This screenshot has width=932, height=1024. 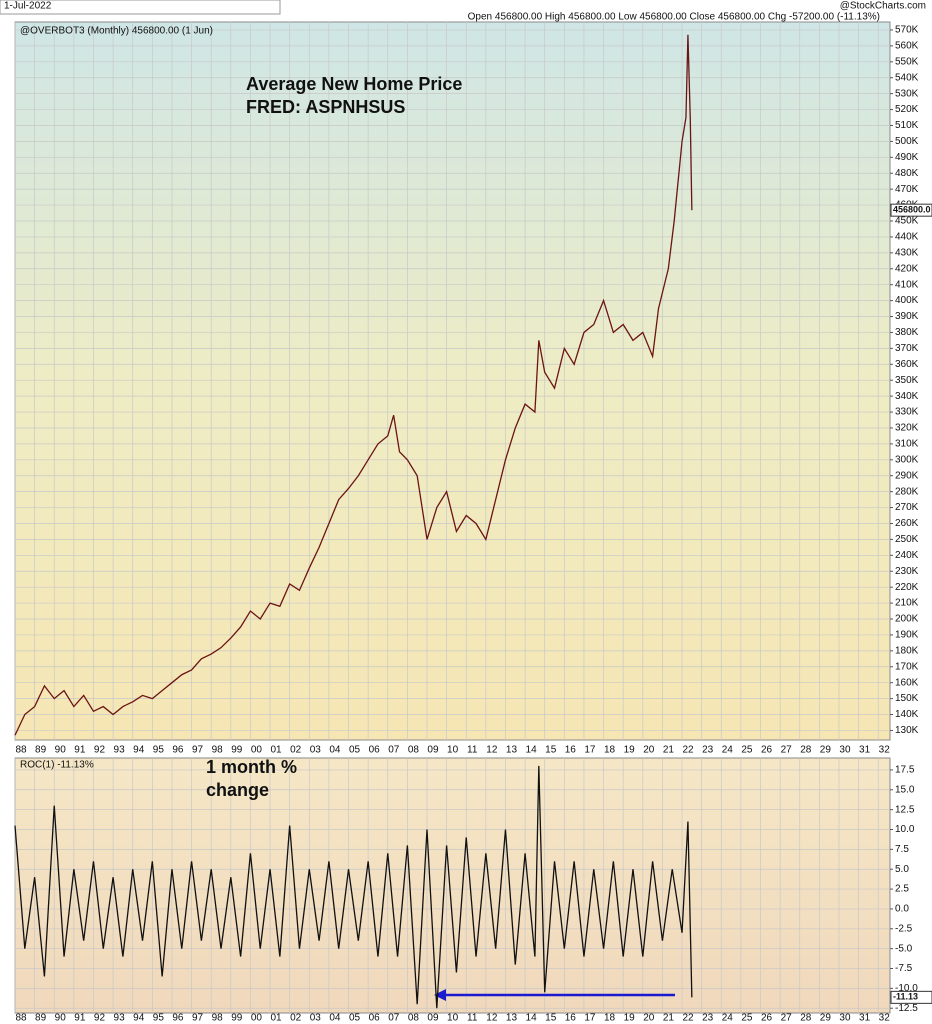 I want to click on y-tick-label: 200K, so click(x=907, y=619).